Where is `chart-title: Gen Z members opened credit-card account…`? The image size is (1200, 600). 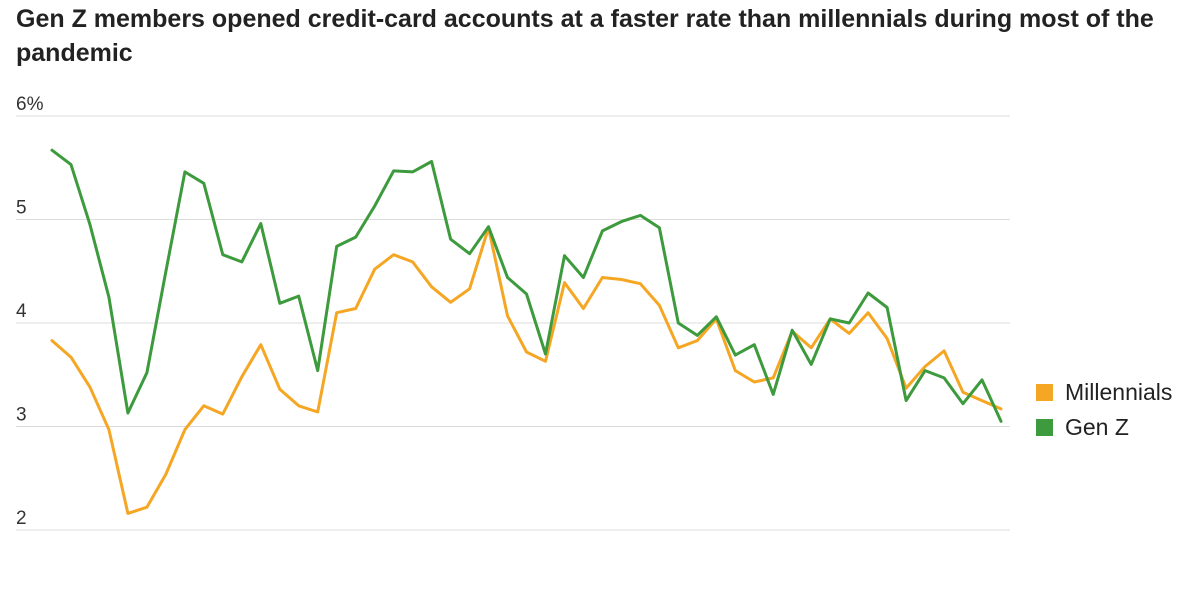
chart-title: Gen Z members opened credit-card account… is located at coordinates (585, 36).